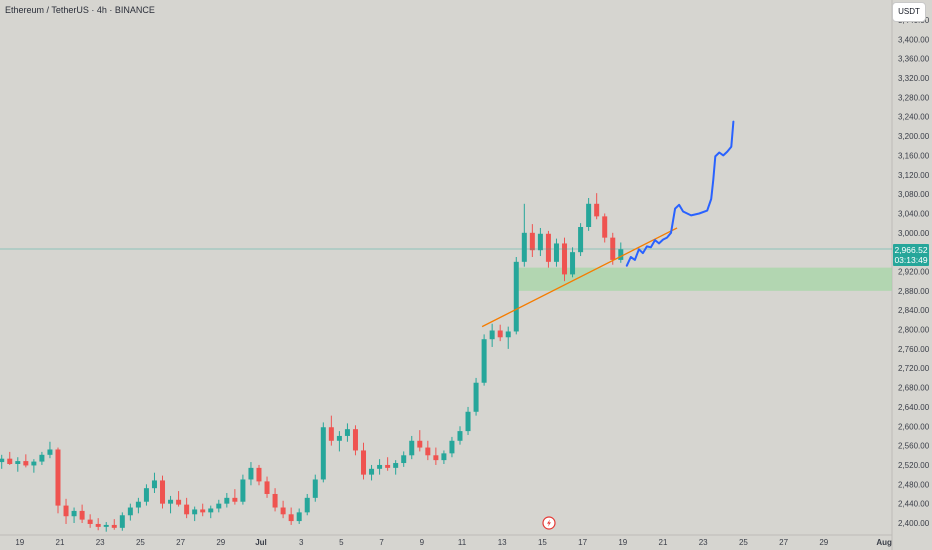 The image size is (932, 550). What do you see at coordinates (582, 542) in the screenshot?
I see `time-tick-label: 17` at bounding box center [582, 542].